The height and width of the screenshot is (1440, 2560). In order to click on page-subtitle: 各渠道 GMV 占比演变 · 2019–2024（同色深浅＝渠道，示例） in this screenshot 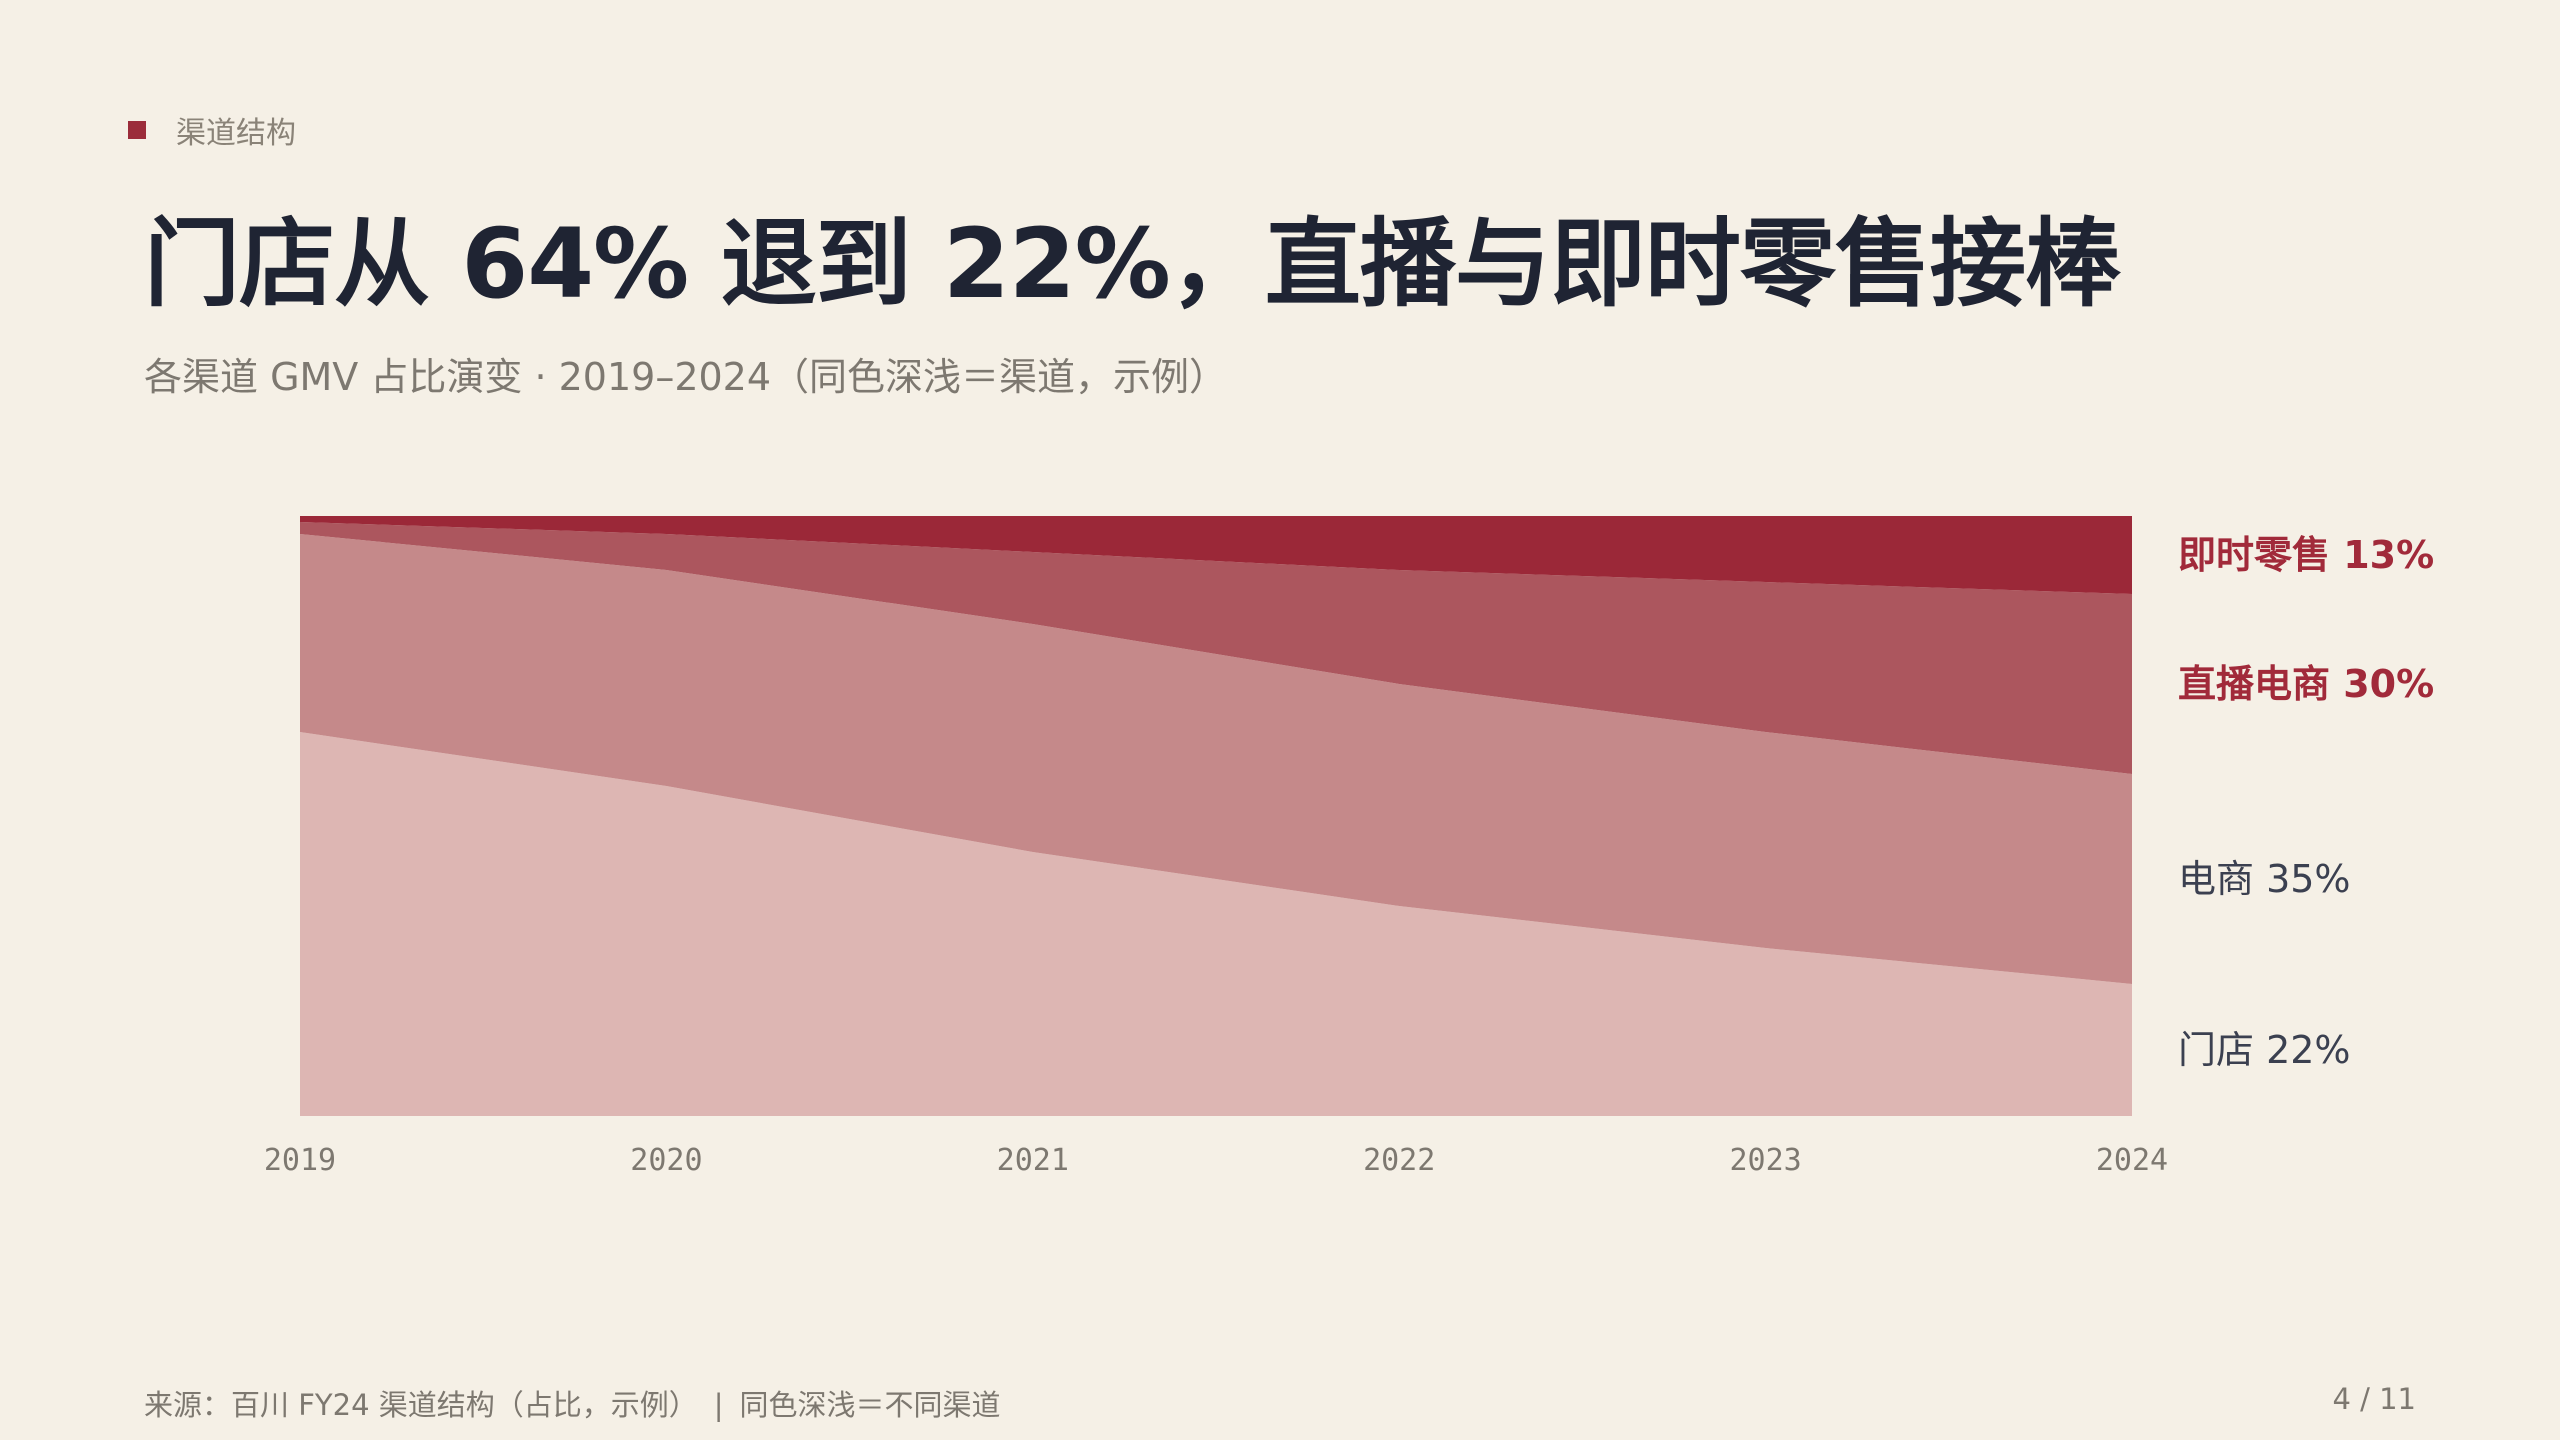, I will do `click(686, 377)`.